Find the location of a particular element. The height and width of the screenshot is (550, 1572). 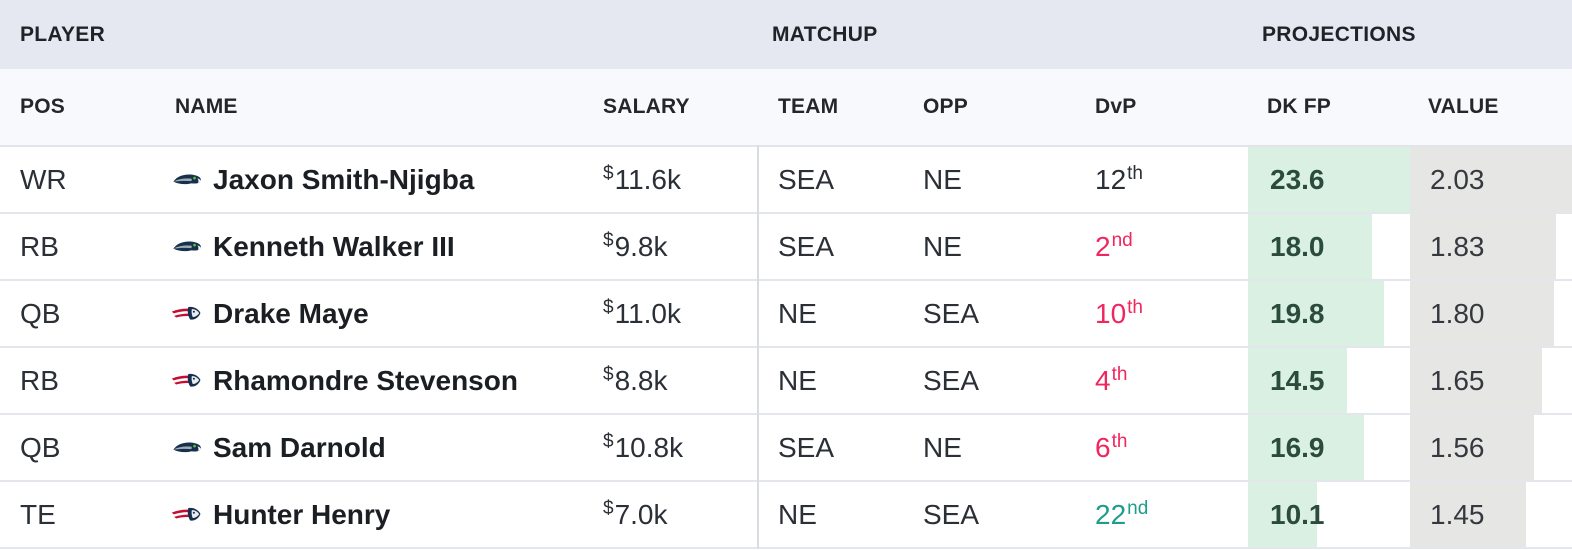

dk-fp-value: 18.0 is located at coordinates (1297, 246).